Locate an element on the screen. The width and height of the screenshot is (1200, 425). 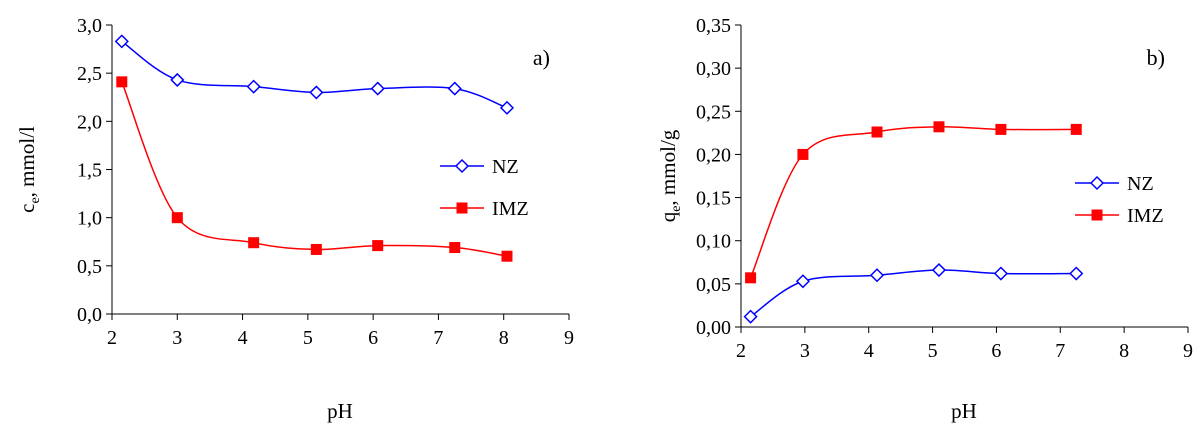
legend-marker-nz-a is located at coordinates (462, 166).